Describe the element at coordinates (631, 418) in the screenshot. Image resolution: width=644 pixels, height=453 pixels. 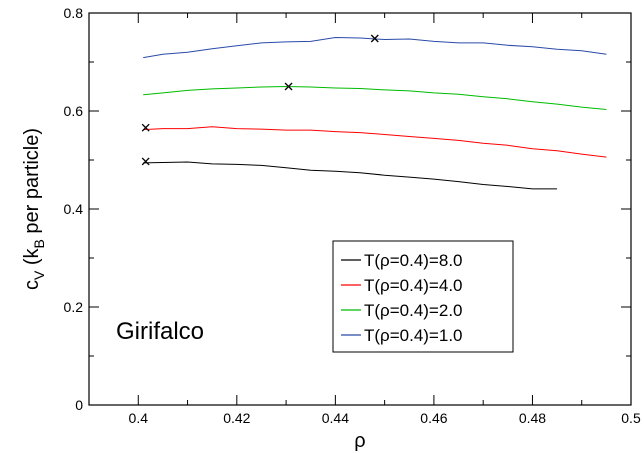
I see `x-tick-label: 0.5` at that location.